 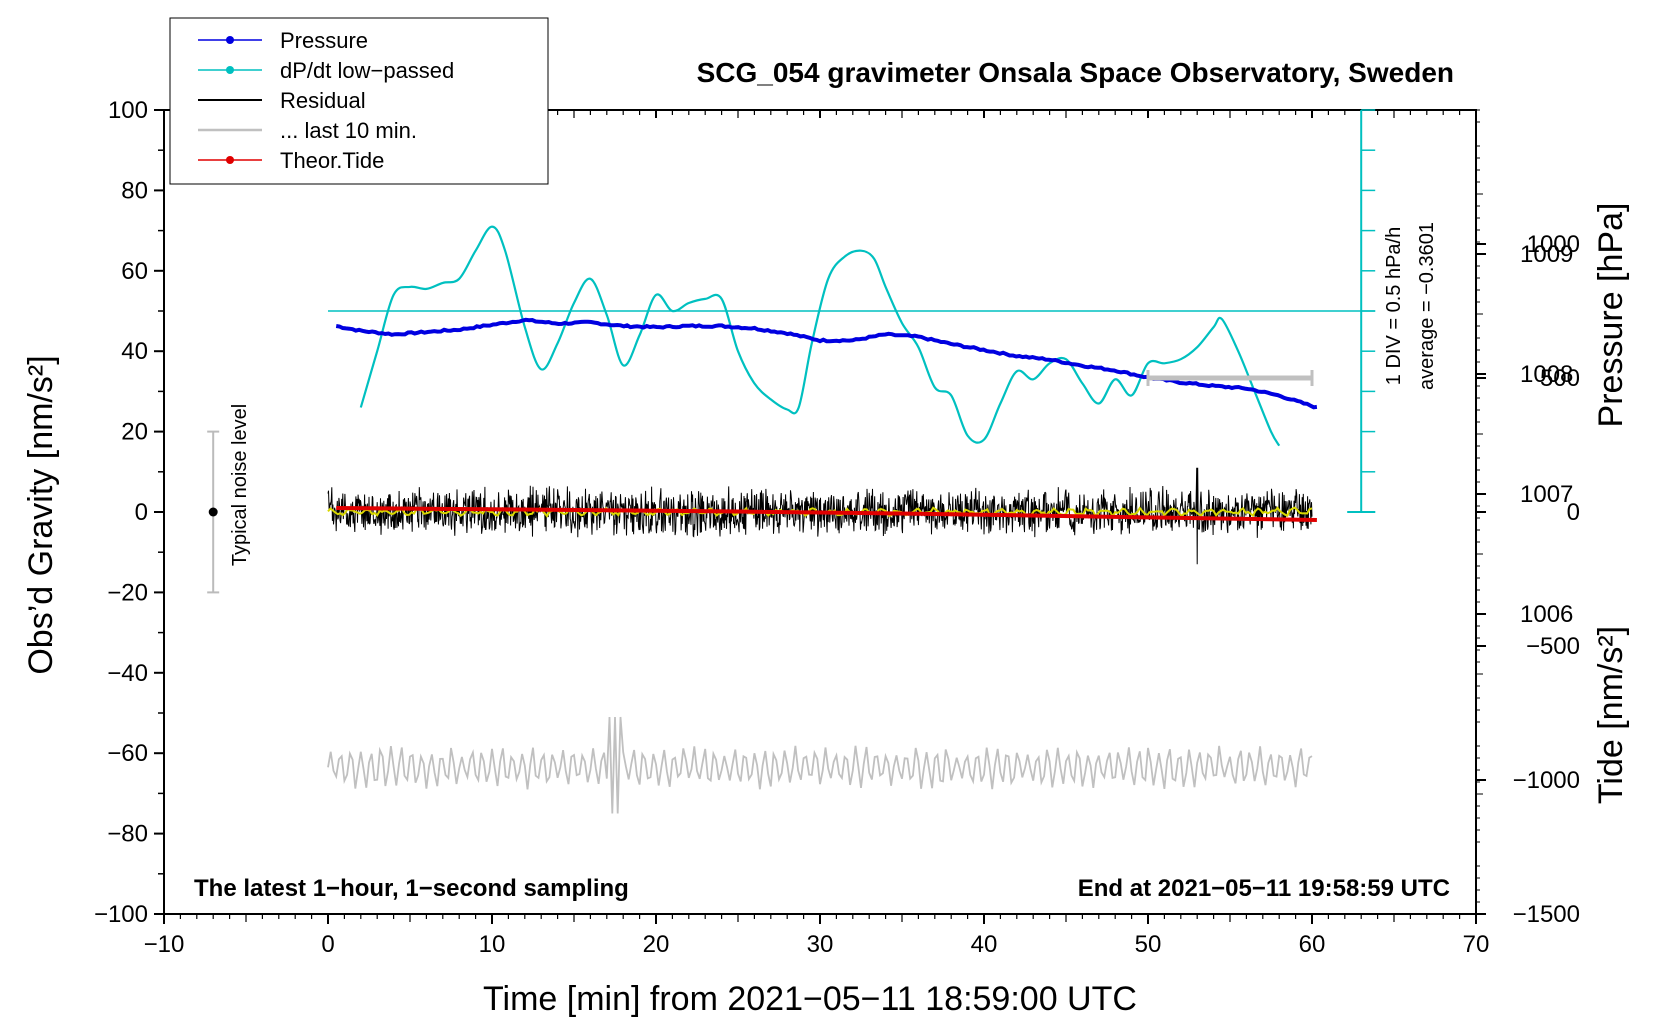 What do you see at coordinates (1546, 914) in the screenshot?
I see `tide-tick-label: −1500` at bounding box center [1546, 914].